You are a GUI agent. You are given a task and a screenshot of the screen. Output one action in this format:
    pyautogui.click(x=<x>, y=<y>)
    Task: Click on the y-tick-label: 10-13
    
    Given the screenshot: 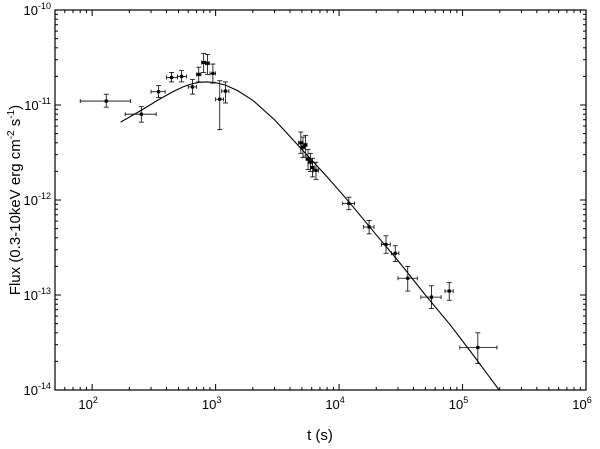 What is the action you would take?
    pyautogui.click(x=37, y=294)
    